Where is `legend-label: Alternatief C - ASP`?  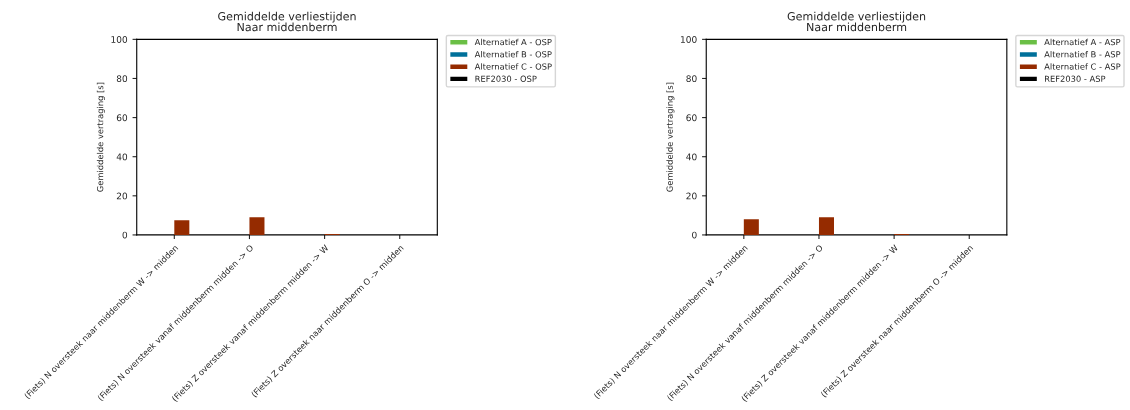 legend-label: Alternatief C - ASP is located at coordinates (1082, 66).